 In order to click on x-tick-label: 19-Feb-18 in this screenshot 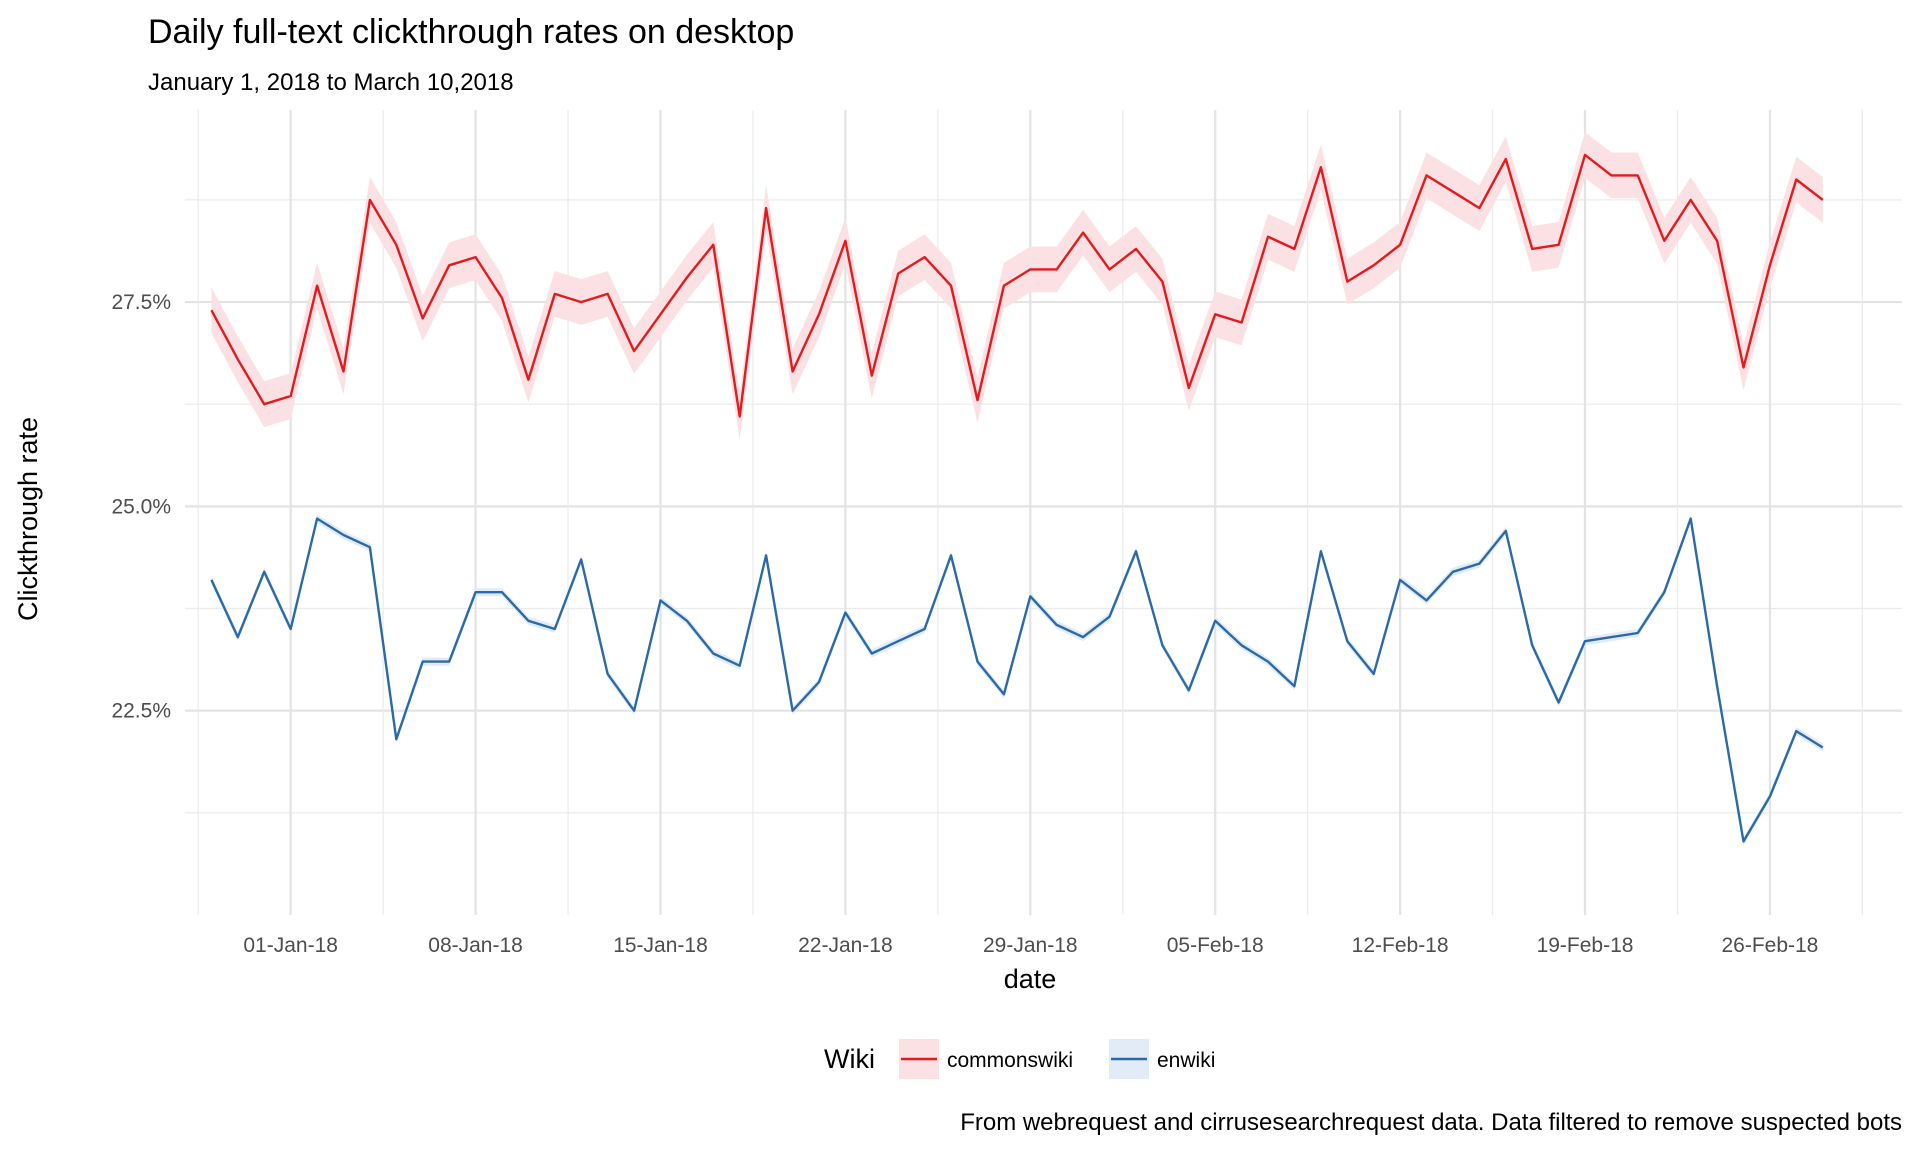, I will do `click(1585, 945)`.